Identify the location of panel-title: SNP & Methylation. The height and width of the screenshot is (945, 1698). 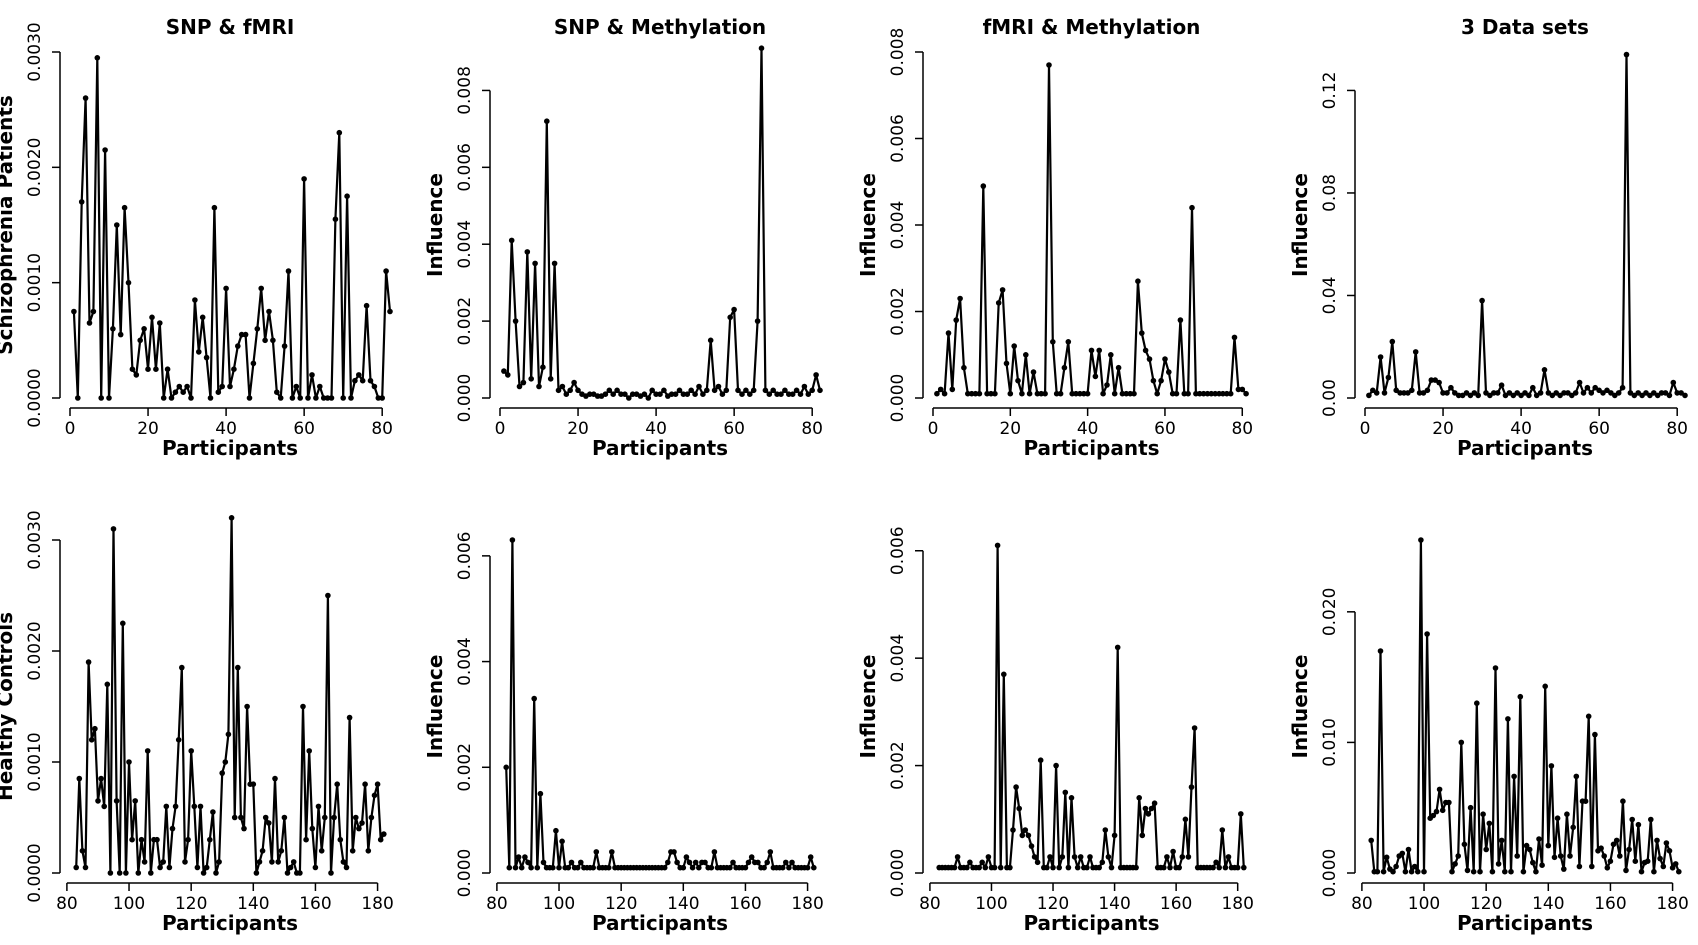
(660, 27).